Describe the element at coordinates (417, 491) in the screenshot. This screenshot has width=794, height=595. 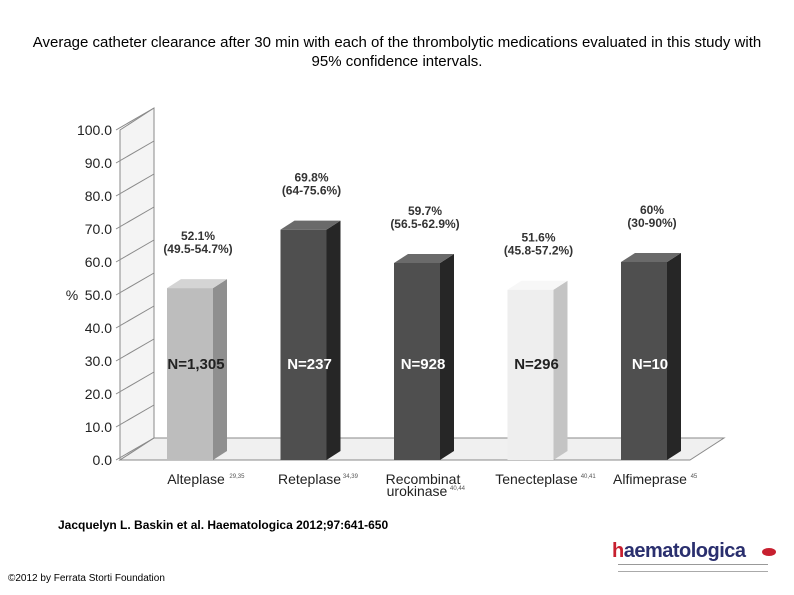
I see `category-label-line2: urokinase` at that location.